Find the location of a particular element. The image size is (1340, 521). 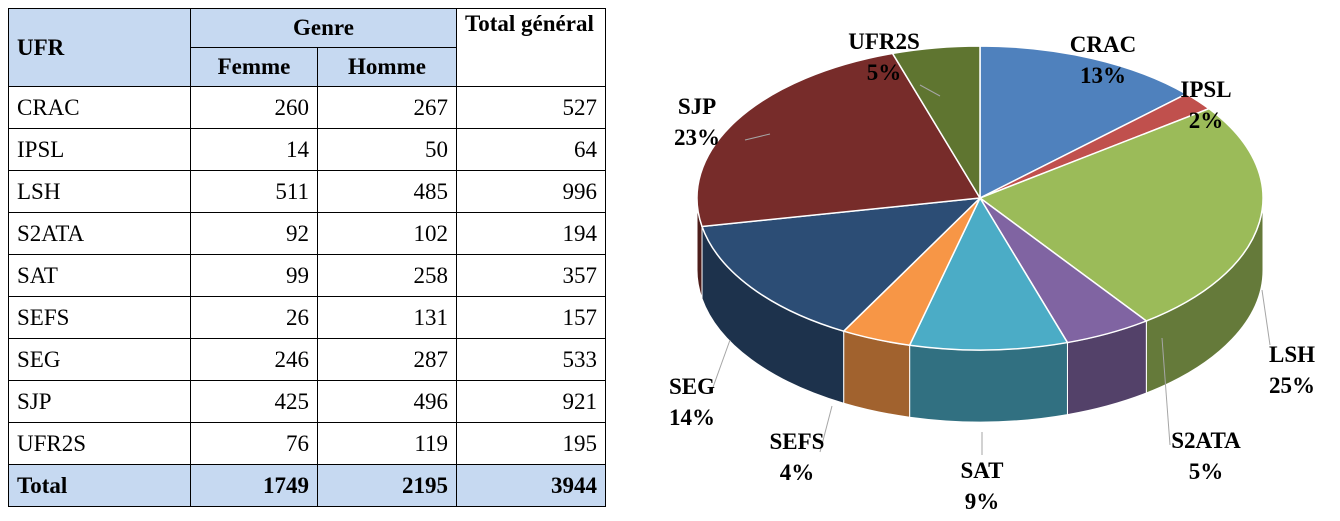

table-cell: IPSL is located at coordinates (99, 149).